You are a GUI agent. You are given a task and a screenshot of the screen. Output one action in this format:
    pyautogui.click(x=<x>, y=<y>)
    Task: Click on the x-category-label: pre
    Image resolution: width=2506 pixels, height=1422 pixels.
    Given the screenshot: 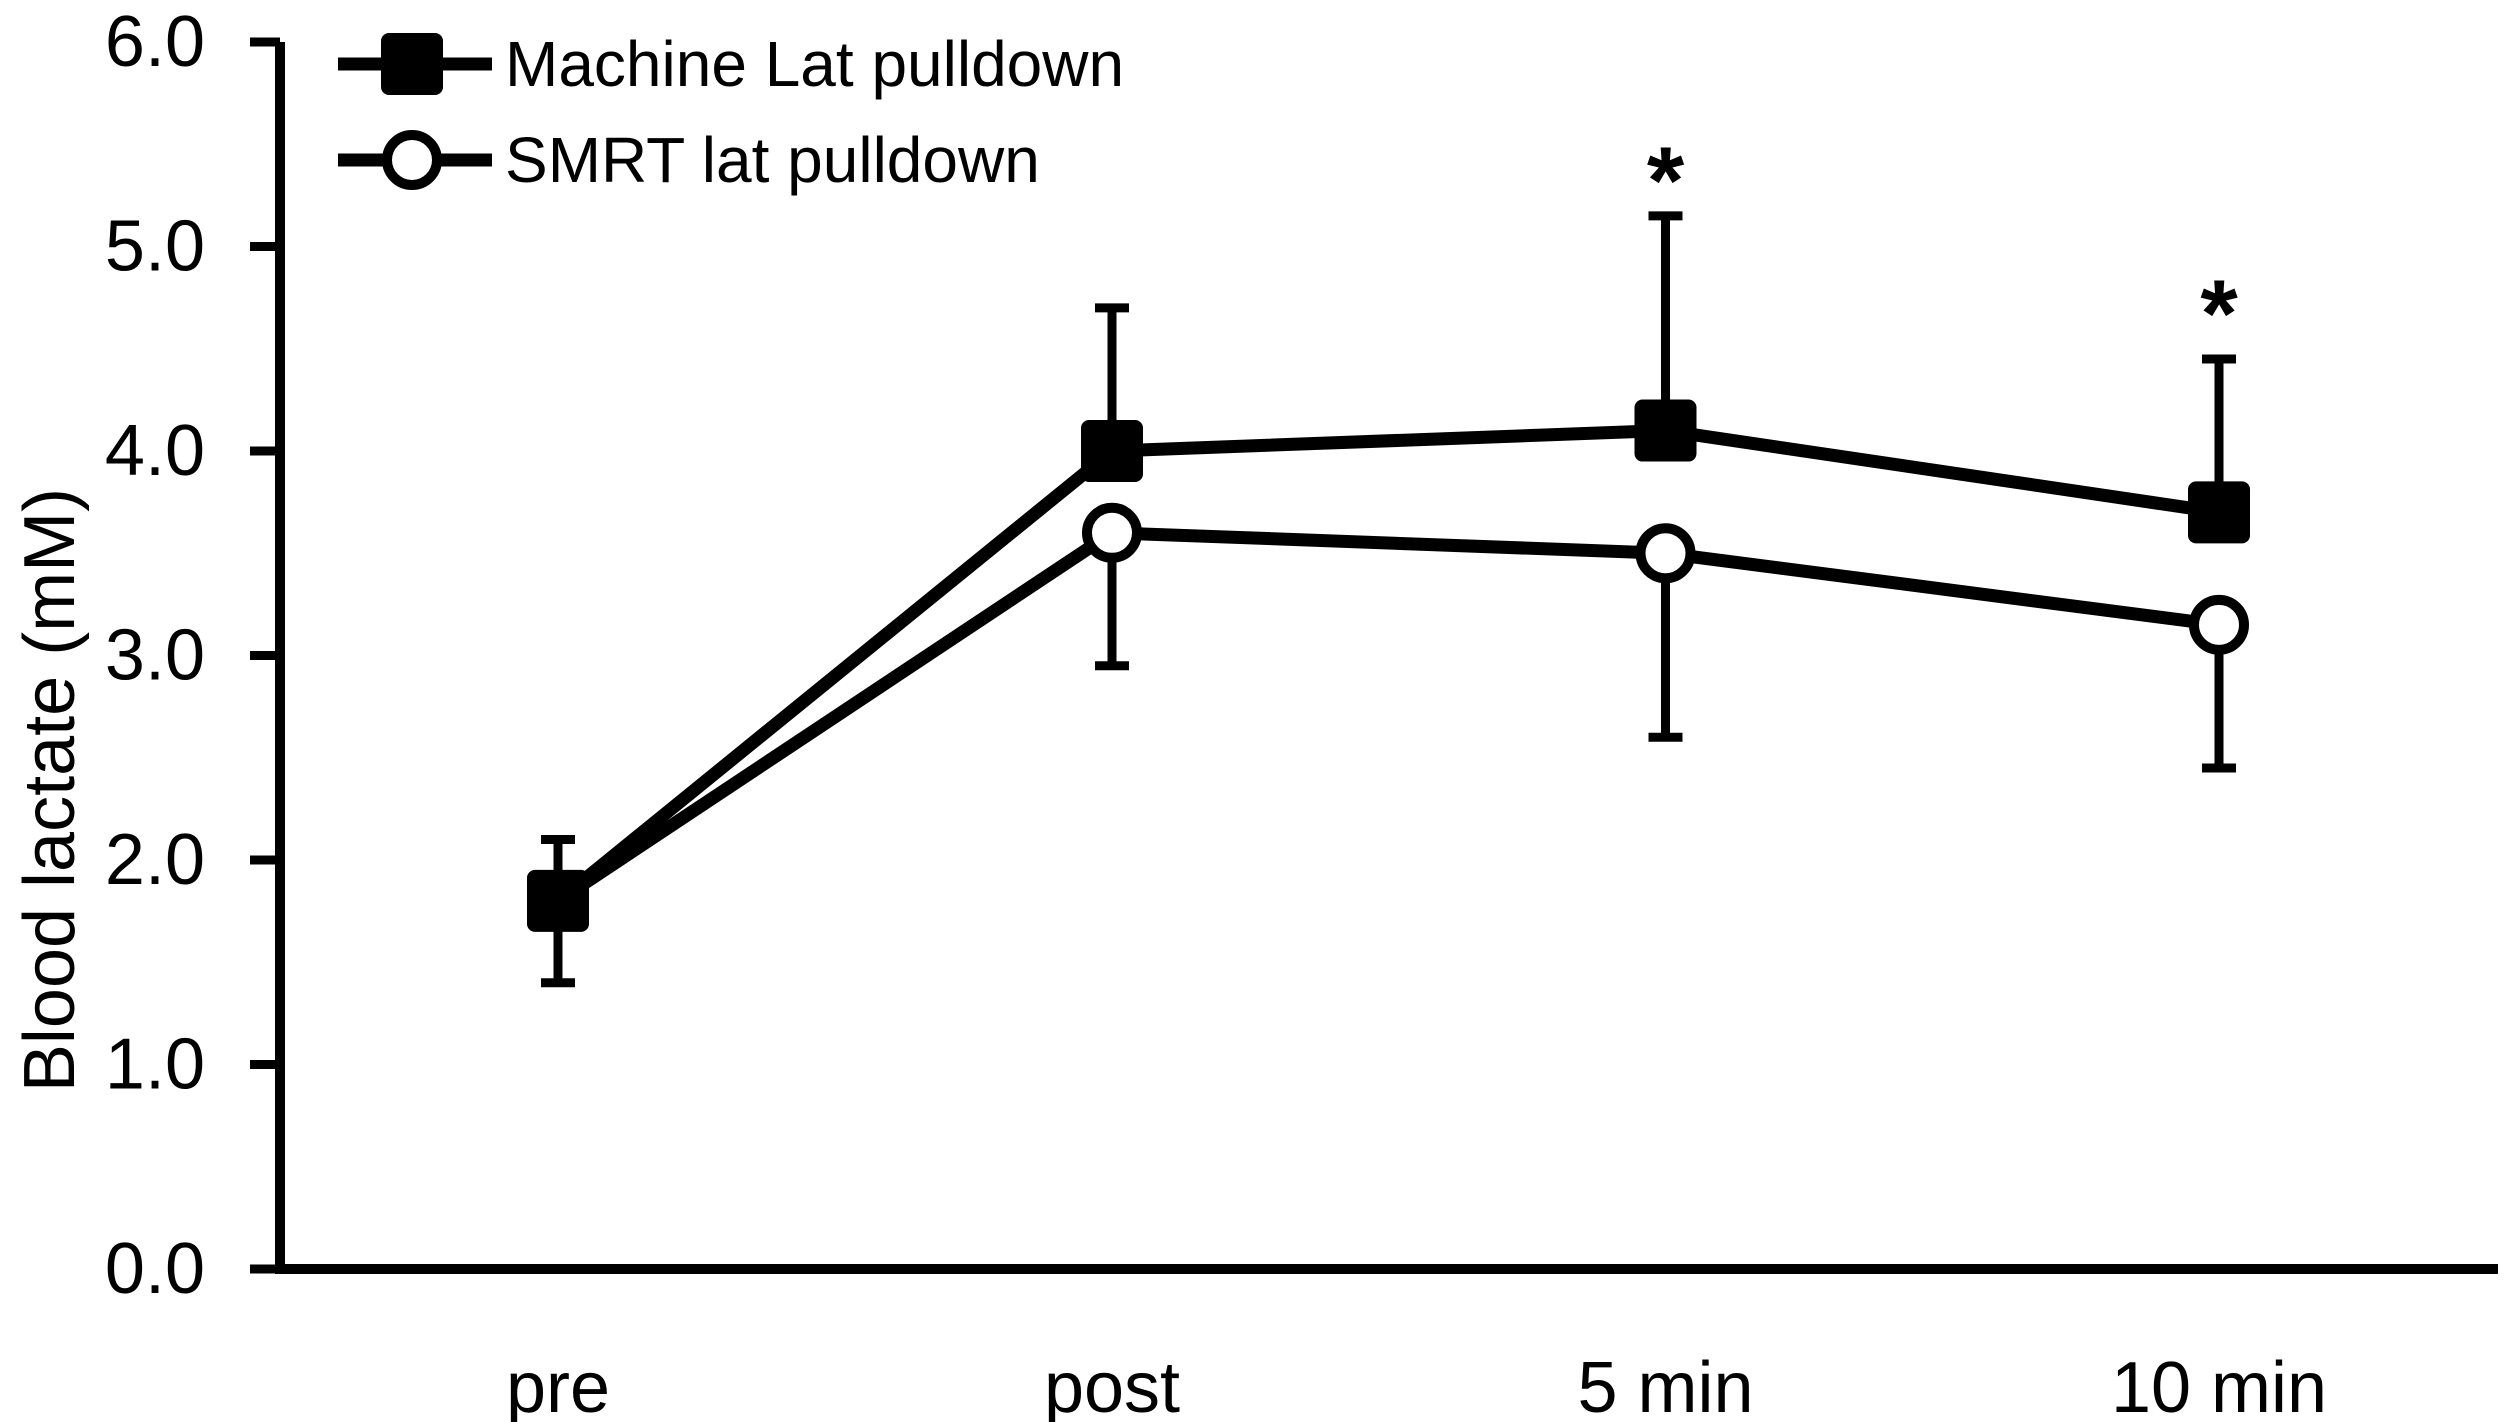 What is the action you would take?
    pyautogui.click(x=558, y=1385)
    